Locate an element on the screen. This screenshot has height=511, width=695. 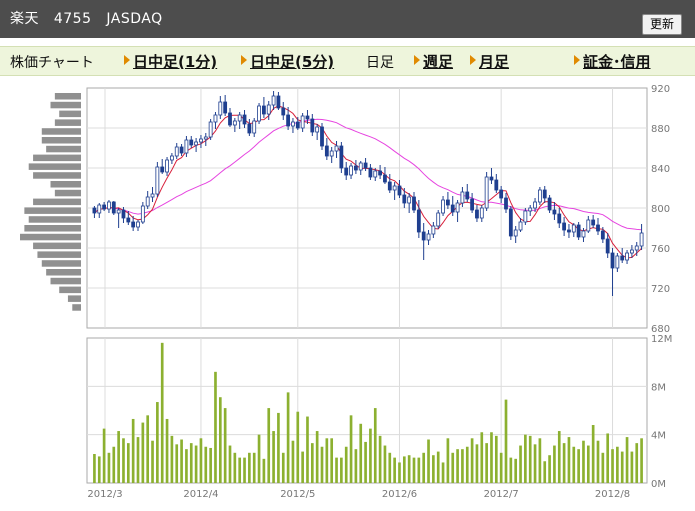
x-tick-label: 2012/4 is located at coordinates (200, 494).